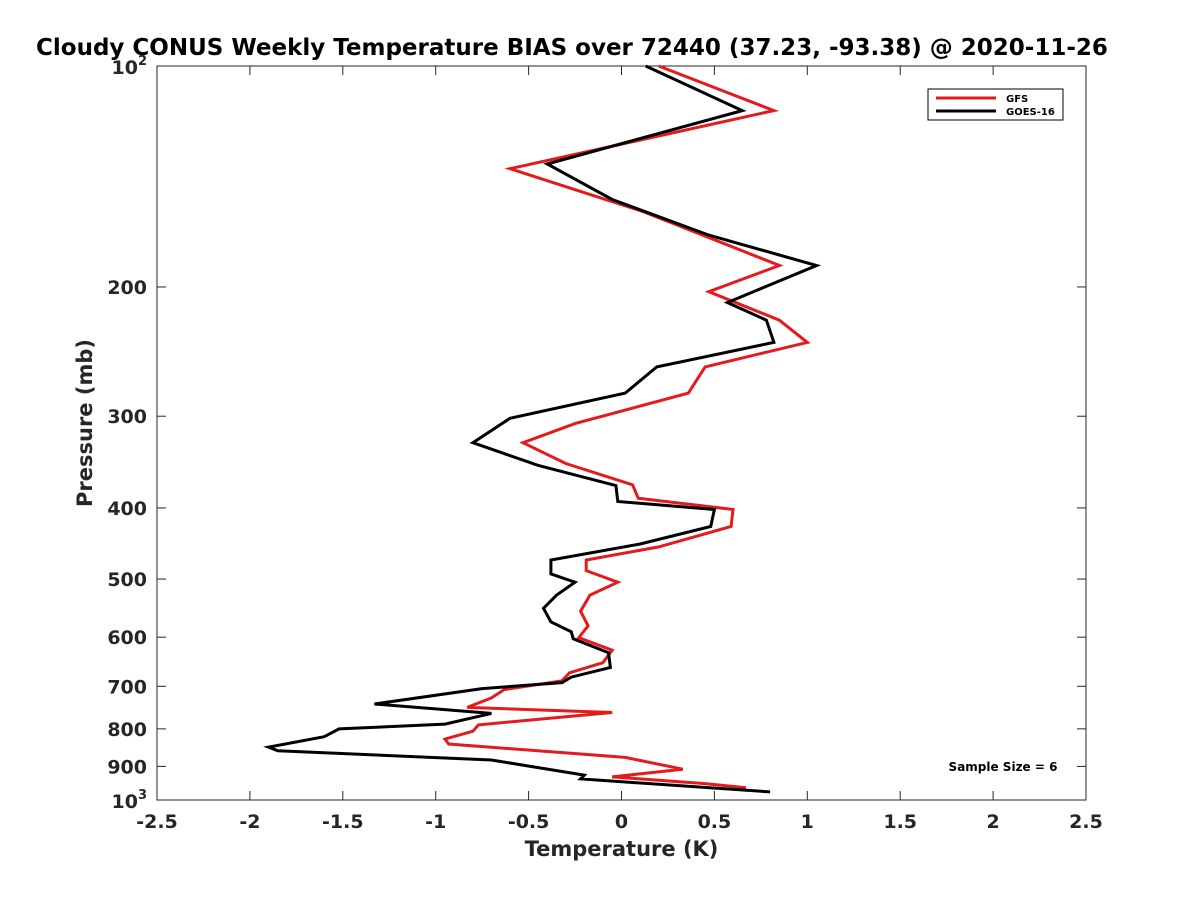 This screenshot has width=1200, height=900. I want to click on x-tick-label: 2.5, so click(1086, 822).